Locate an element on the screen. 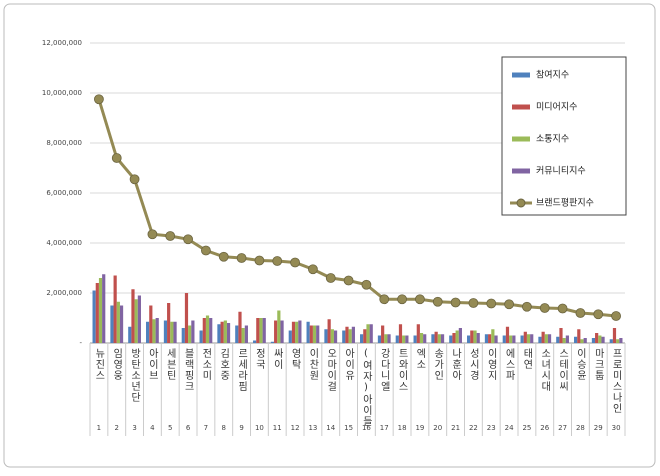 This screenshot has height=476, width=660. rank-label: 5 is located at coordinates (170, 428).